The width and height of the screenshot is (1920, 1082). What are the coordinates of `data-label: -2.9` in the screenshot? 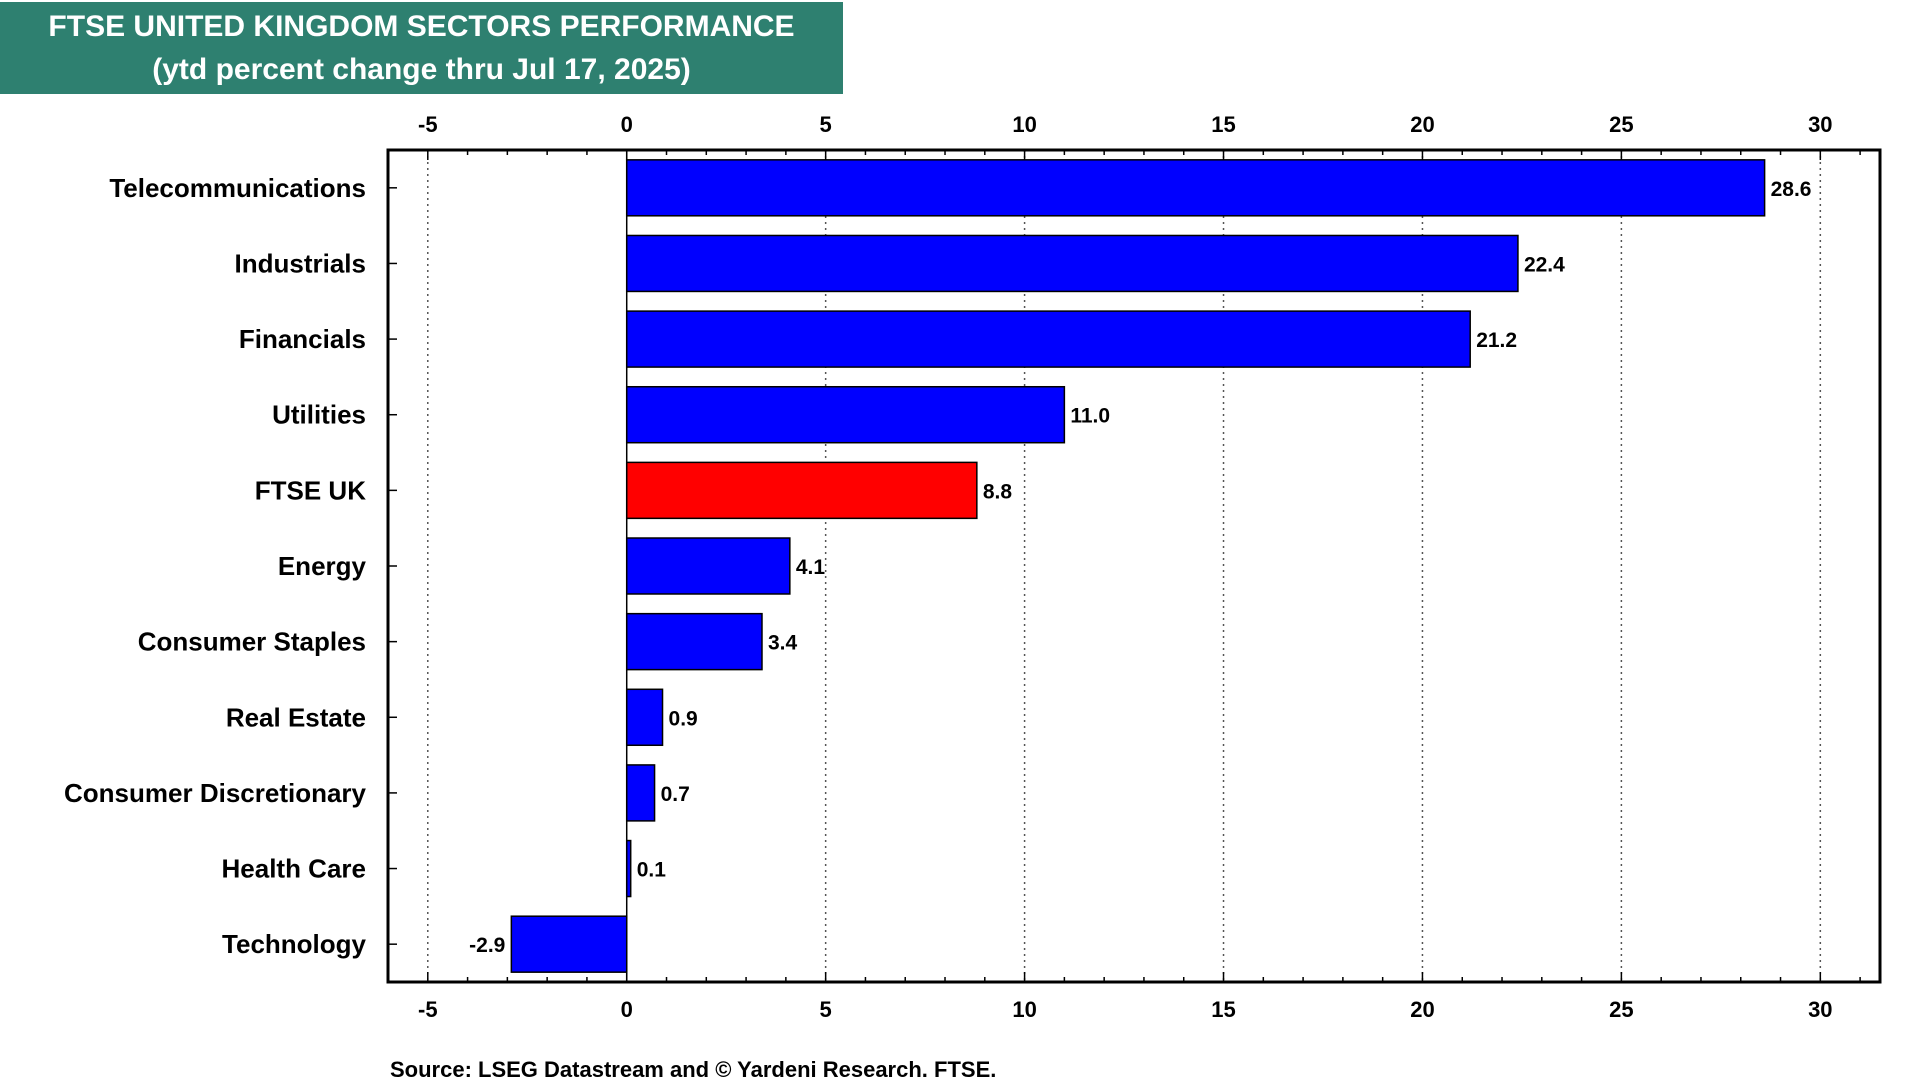 It's located at (487, 945).